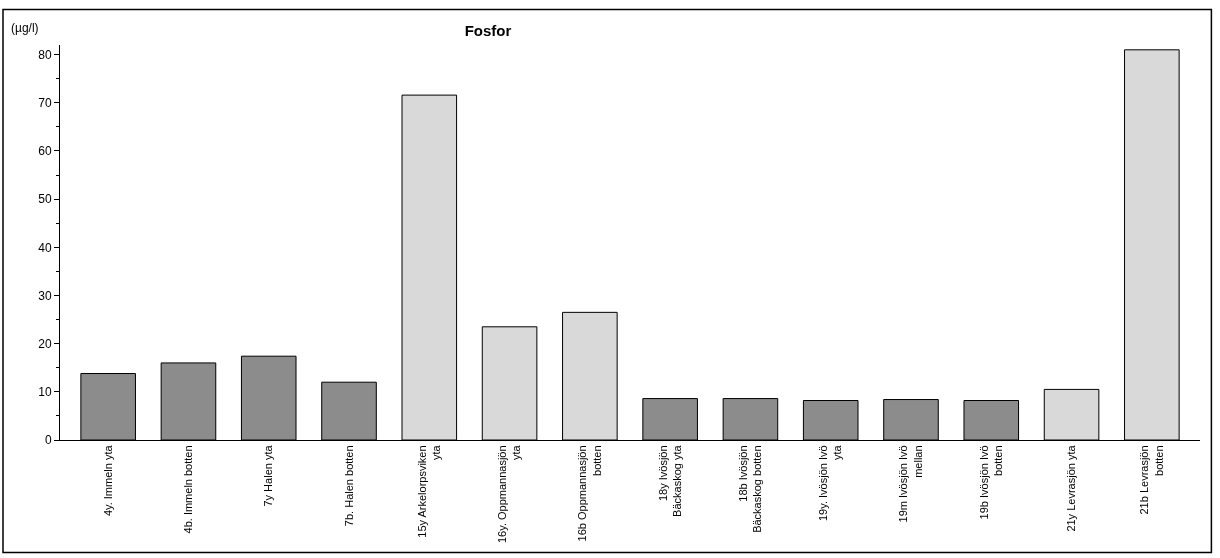  What do you see at coordinates (48, 440) in the screenshot?
I see `y-tick-label: 0` at bounding box center [48, 440].